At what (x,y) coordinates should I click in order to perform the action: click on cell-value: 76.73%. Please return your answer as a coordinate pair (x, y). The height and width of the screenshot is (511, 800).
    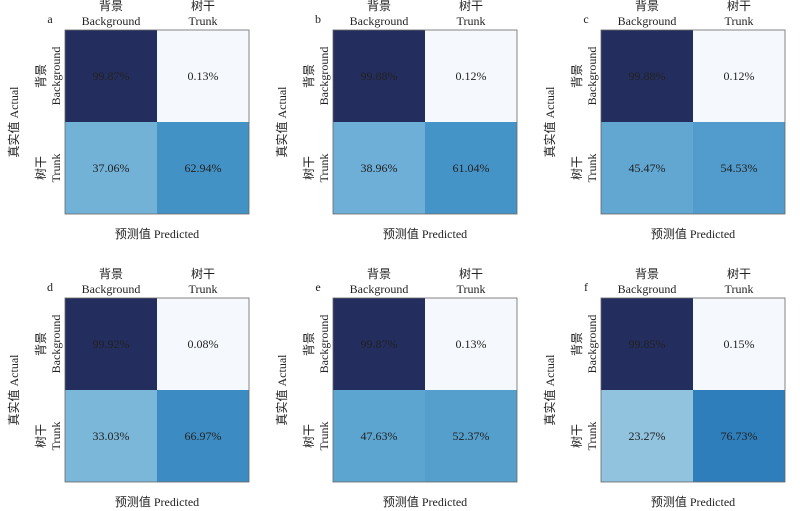
    Looking at the image, I should click on (739, 436).